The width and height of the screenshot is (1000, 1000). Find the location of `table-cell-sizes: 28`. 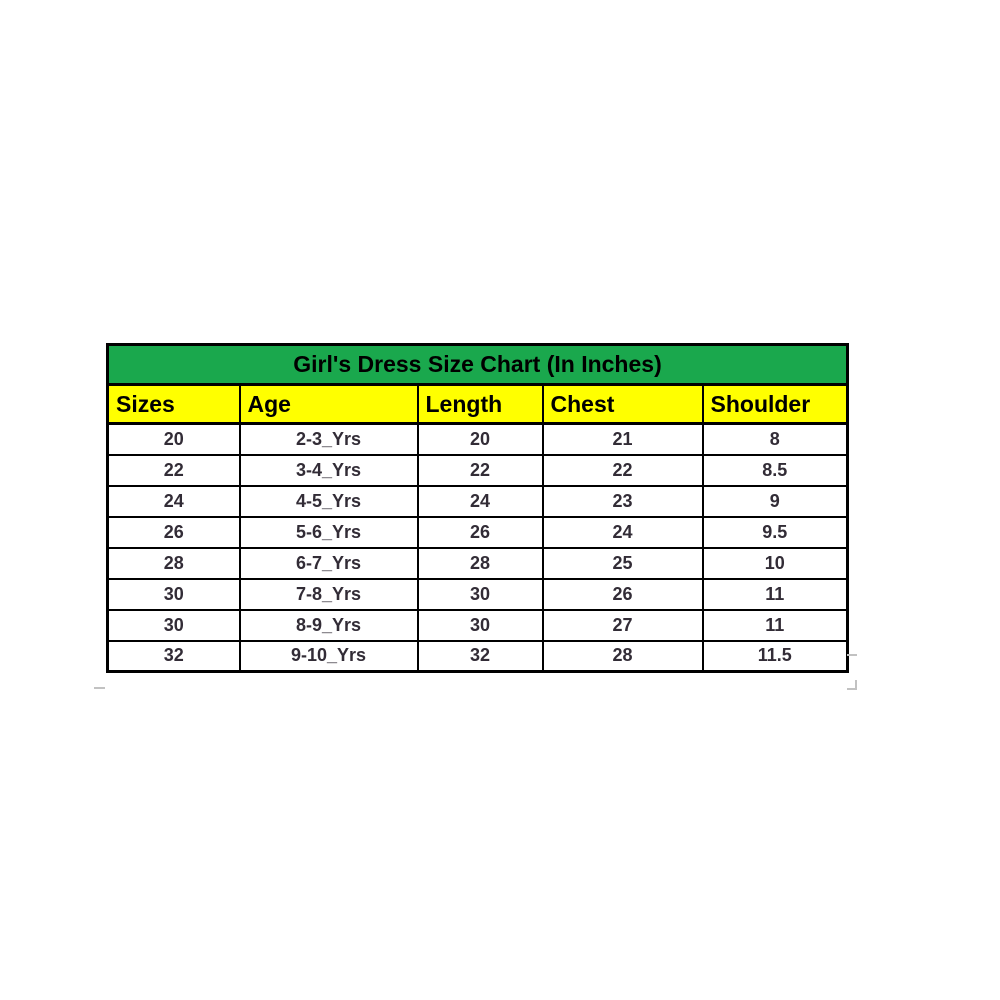

table-cell-sizes: 28 is located at coordinates (173, 563).